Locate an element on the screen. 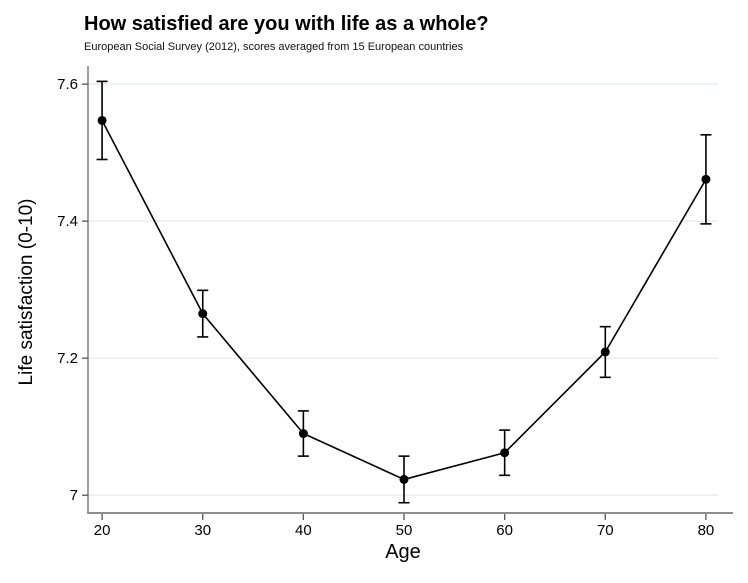  y-tick-label-7.2: 7.2 is located at coordinates (67, 358).